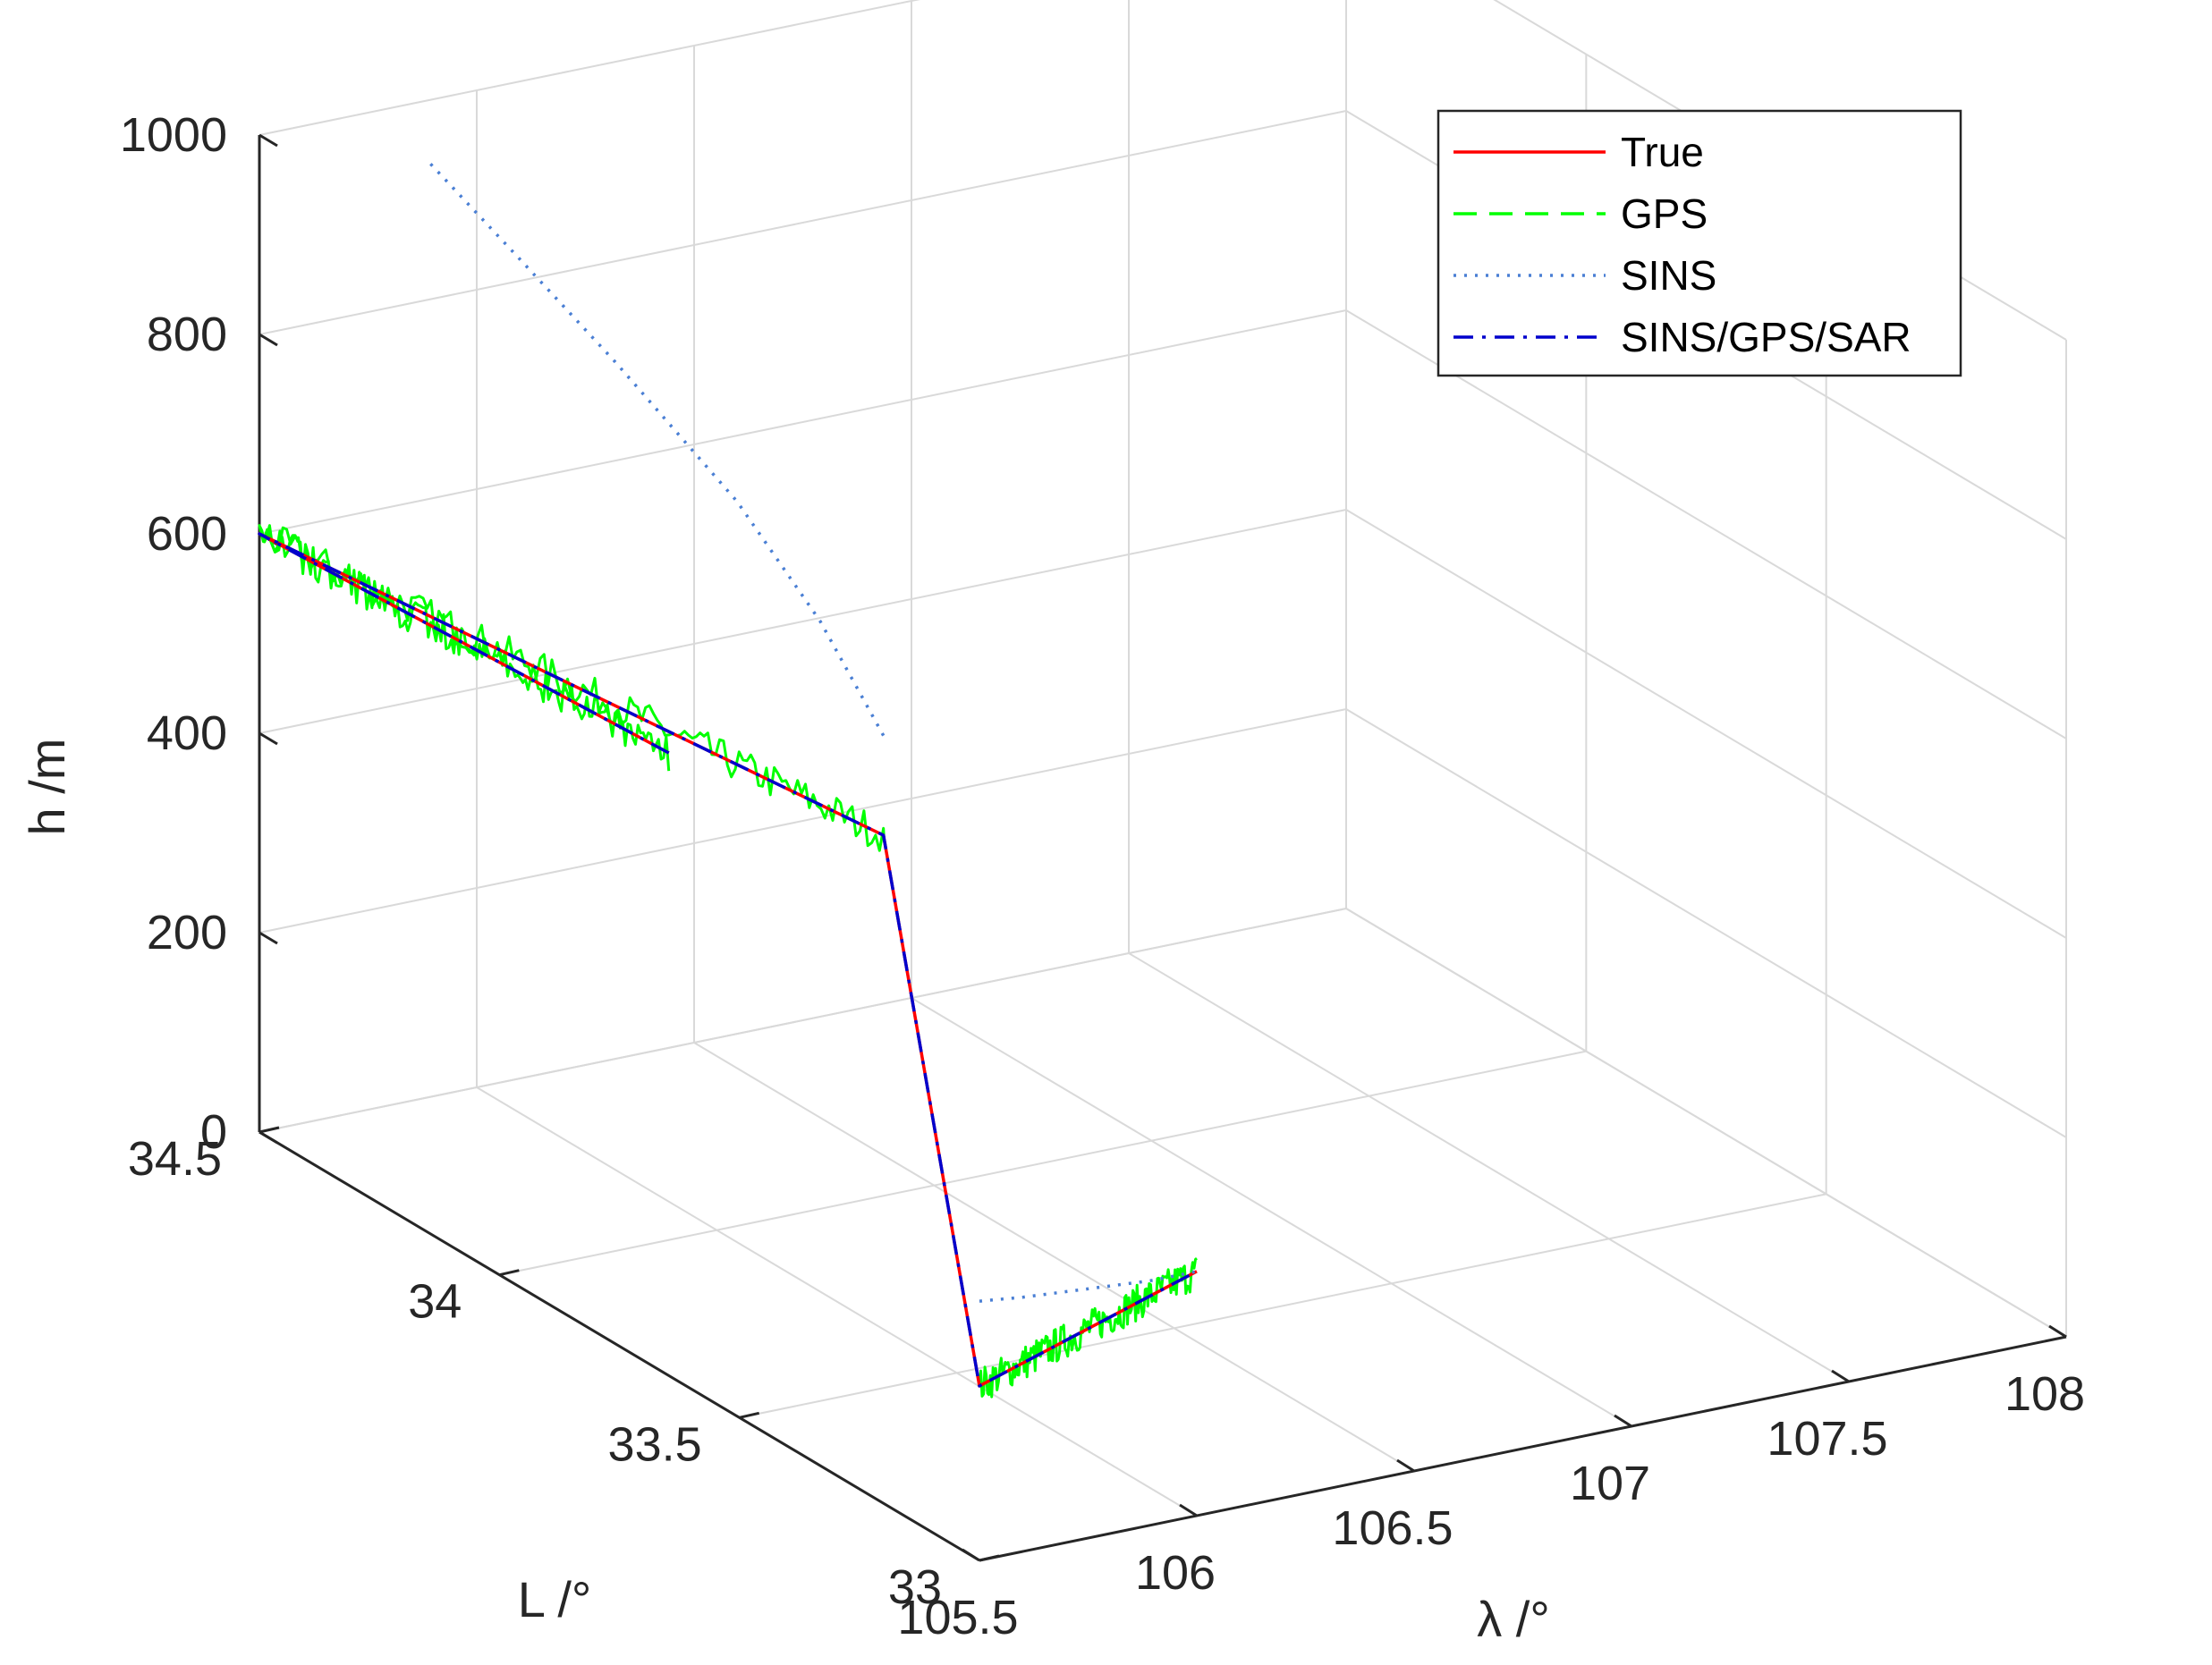 The width and height of the screenshot is (2212, 1665). I want to click on x-tick-label: 106.5, so click(1393, 1528).